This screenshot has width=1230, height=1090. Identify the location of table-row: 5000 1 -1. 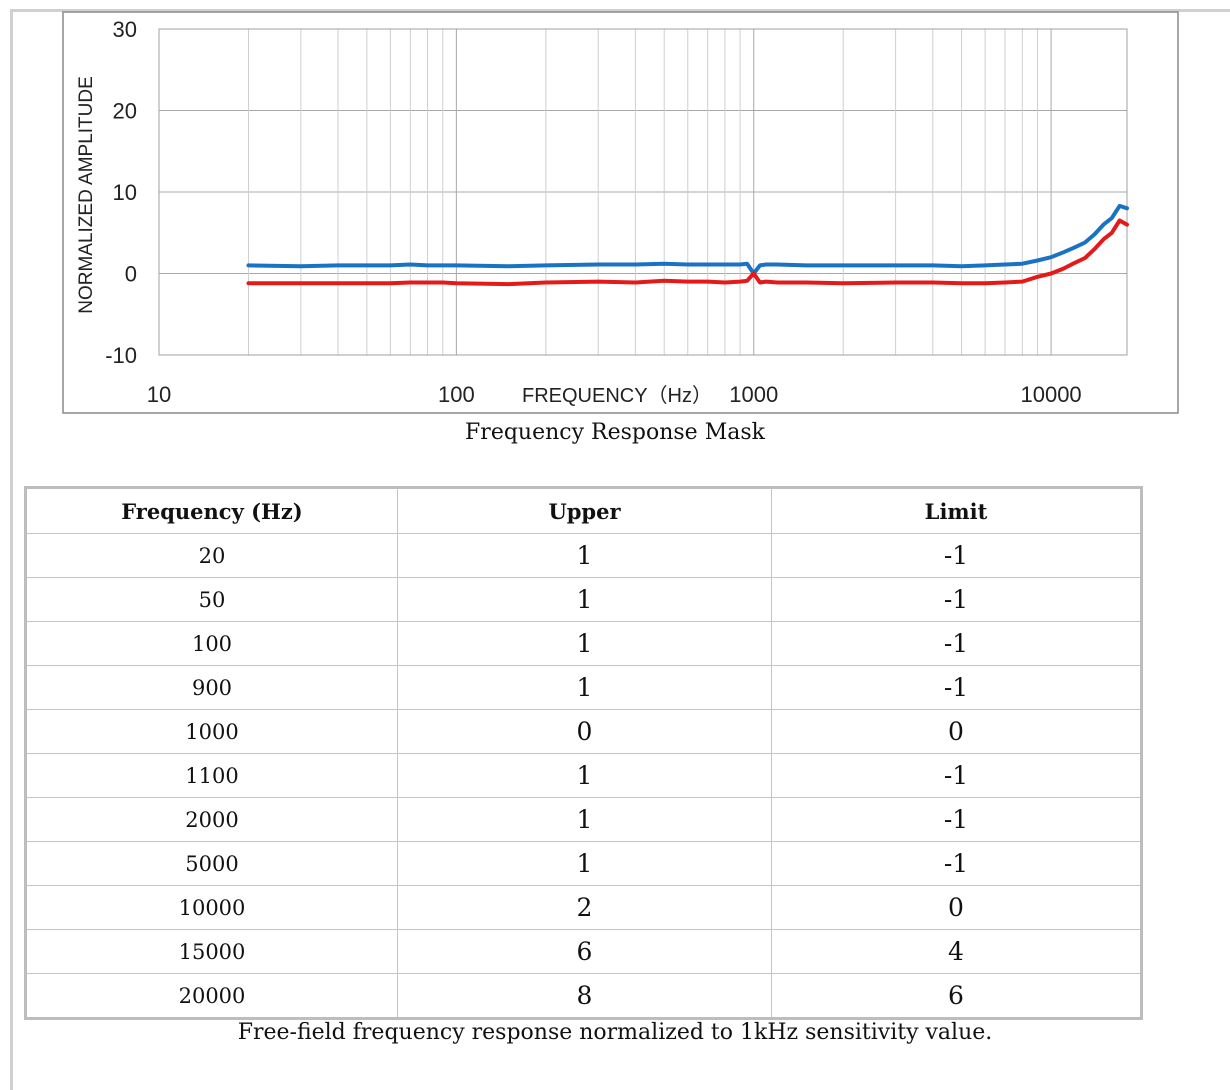
(583, 863).